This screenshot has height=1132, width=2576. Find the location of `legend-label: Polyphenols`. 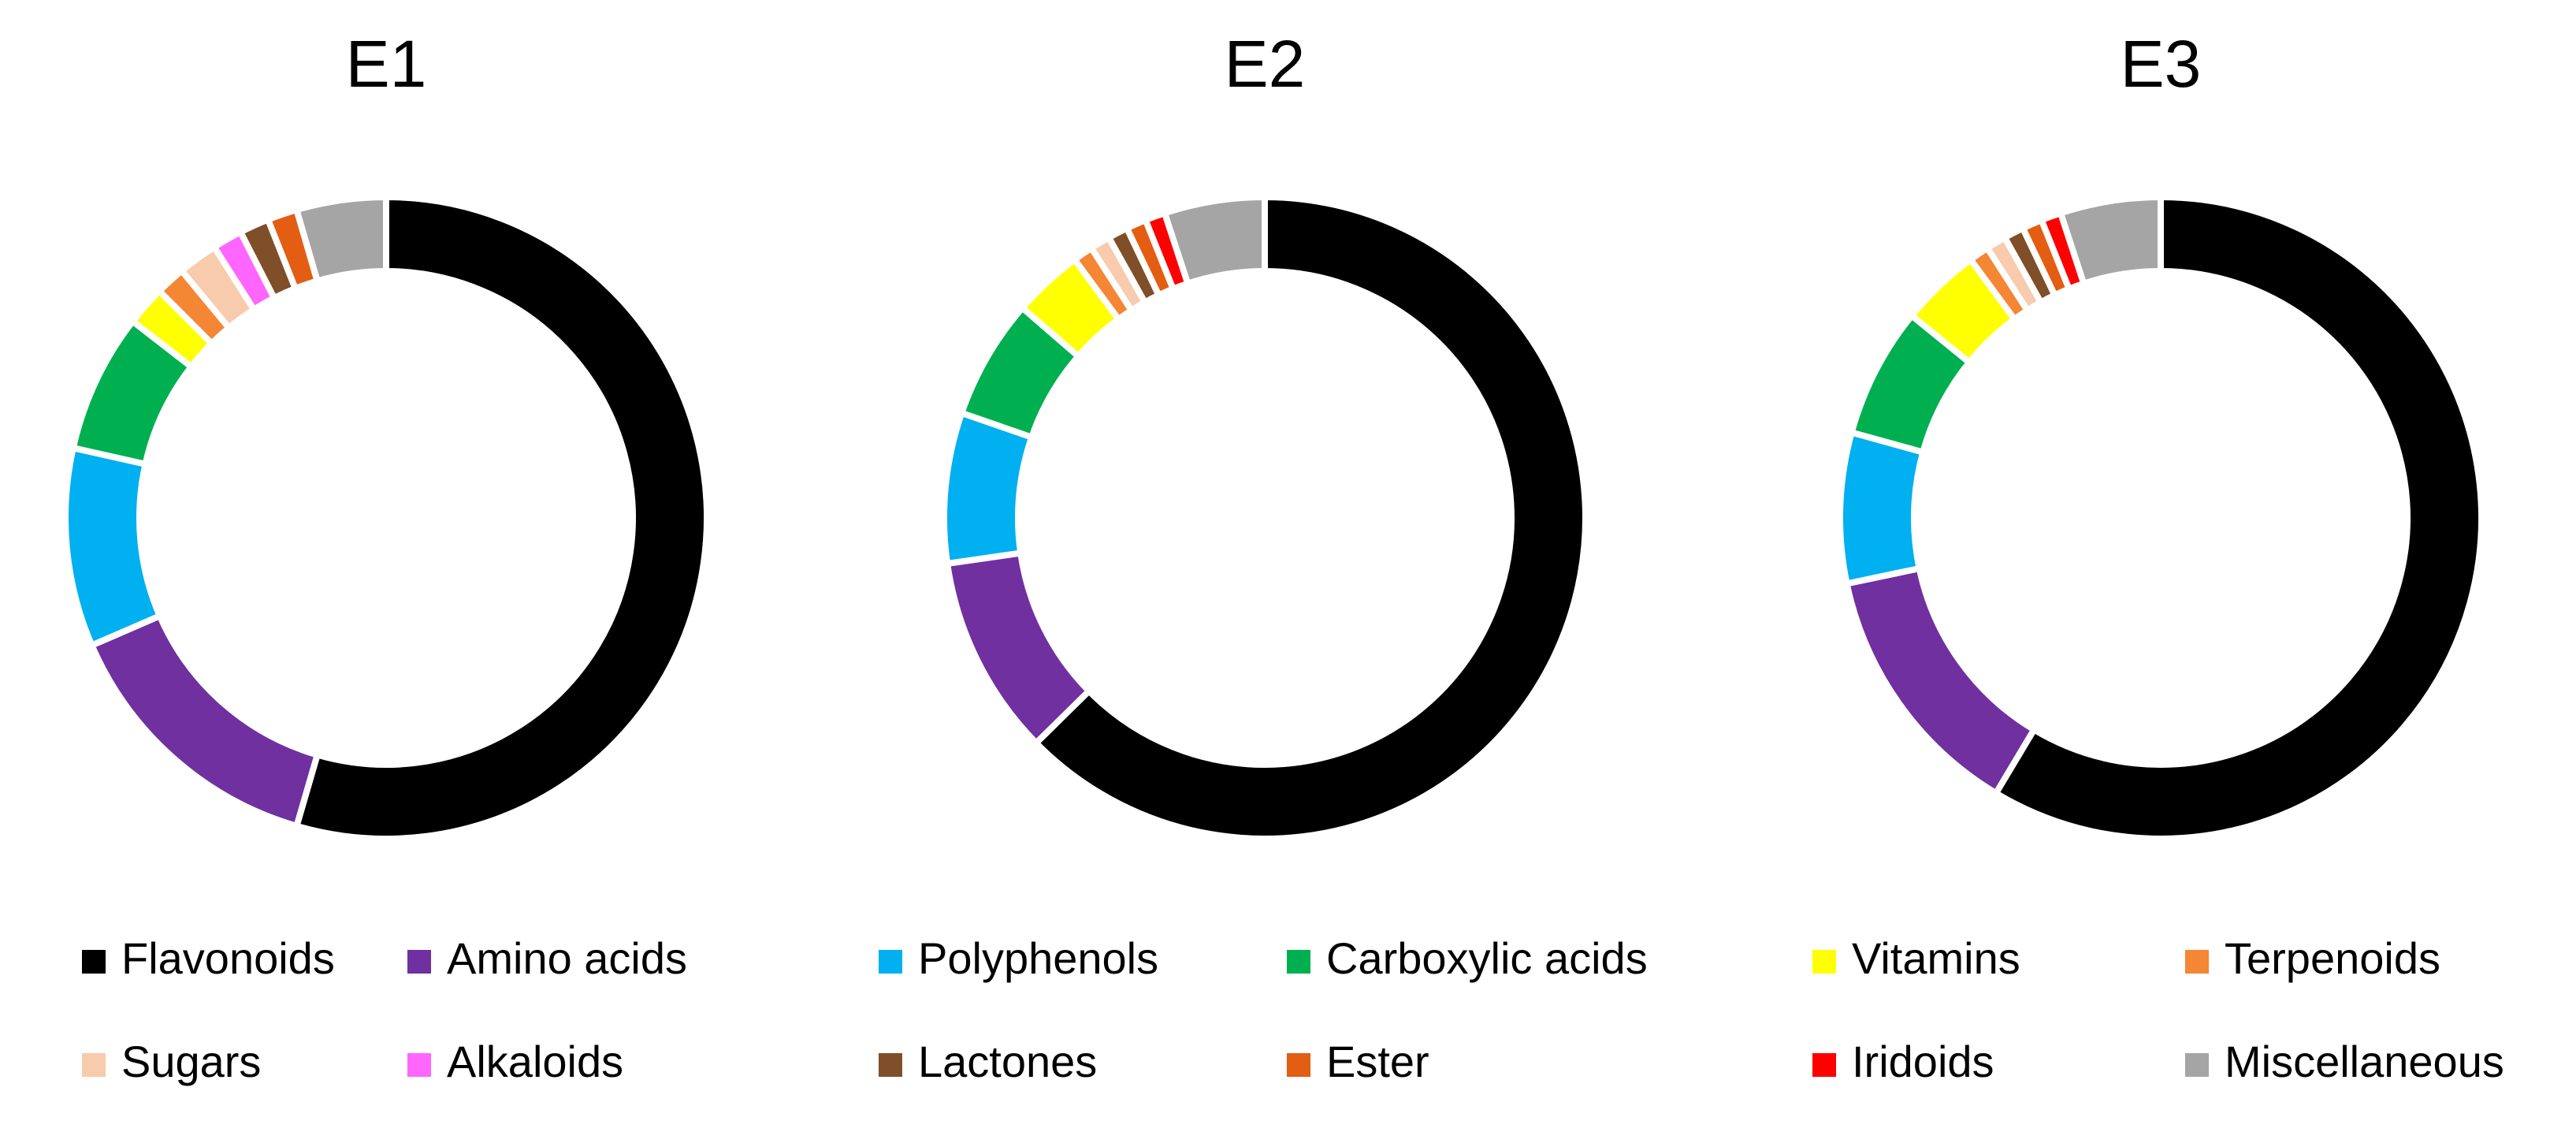

legend-label: Polyphenols is located at coordinates (1038, 958).